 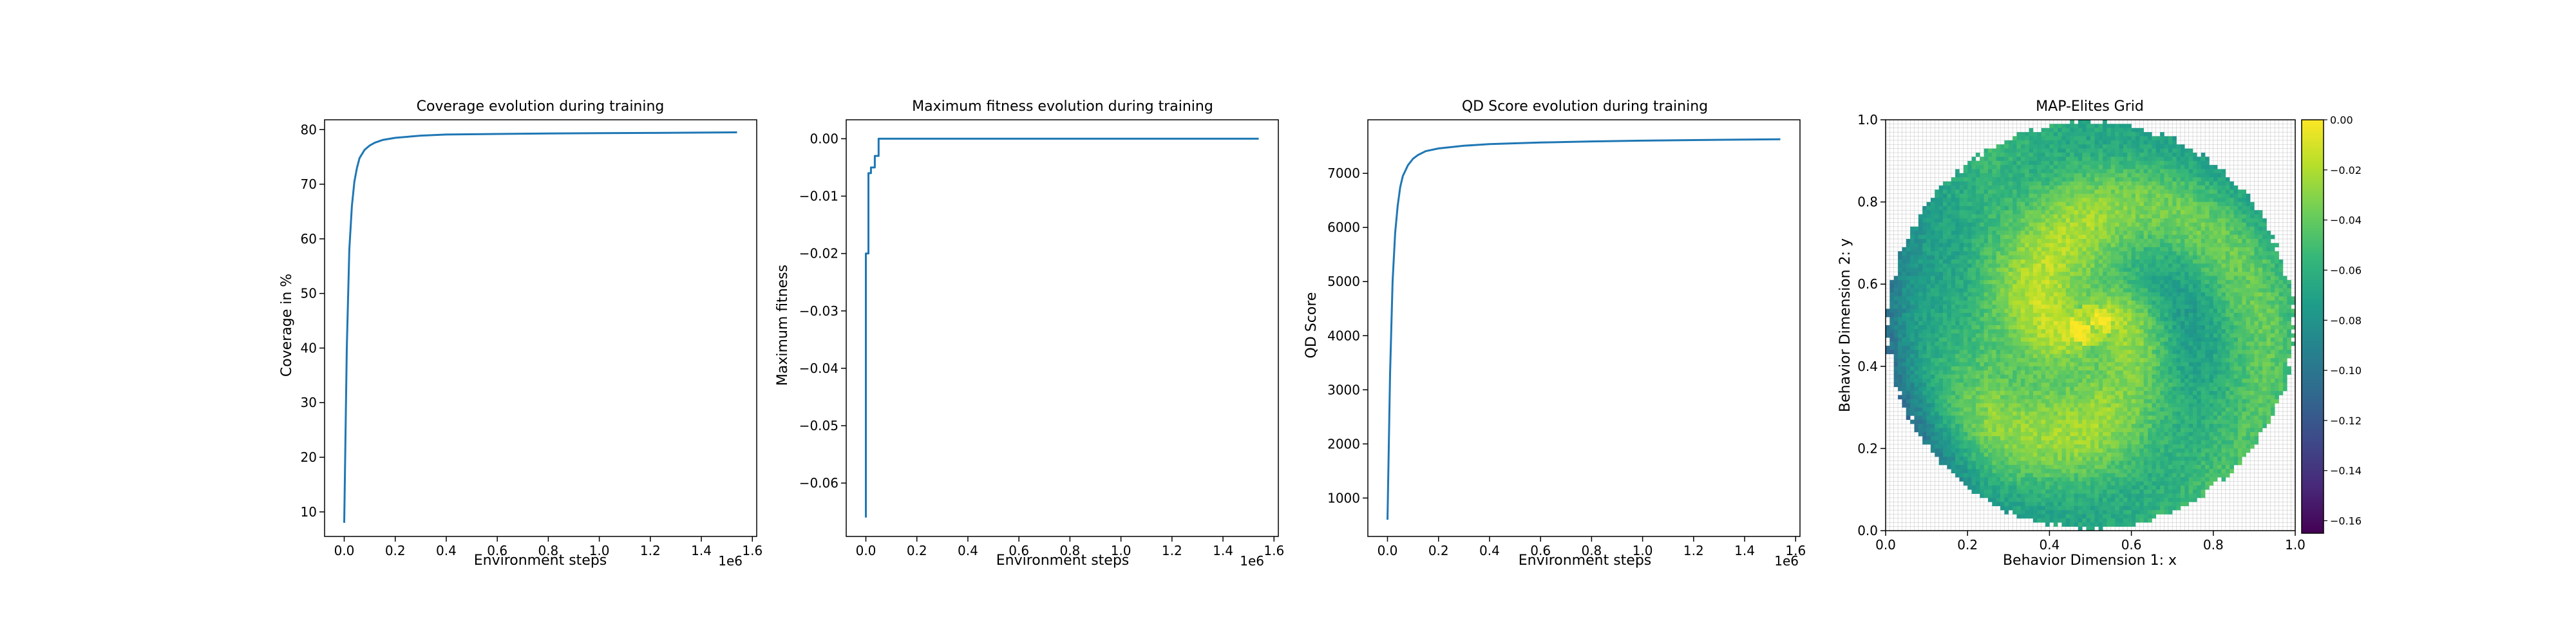 I want to click on coverage-plot-frame, so click(x=540, y=328).